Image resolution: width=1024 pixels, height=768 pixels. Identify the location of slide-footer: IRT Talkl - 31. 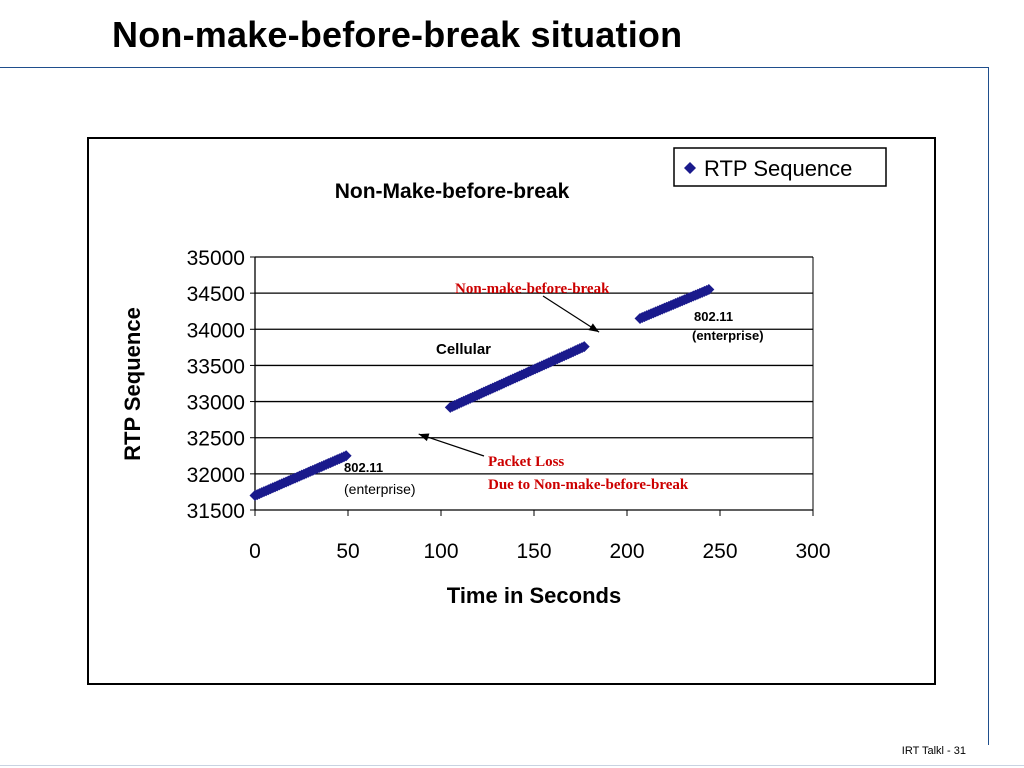
(933, 751).